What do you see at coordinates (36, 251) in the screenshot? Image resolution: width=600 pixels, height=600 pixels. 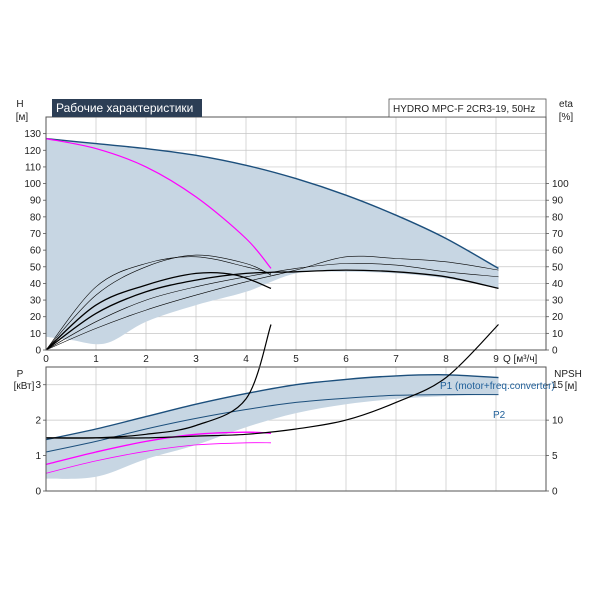 I see `top-y-left-tick: 60` at bounding box center [36, 251].